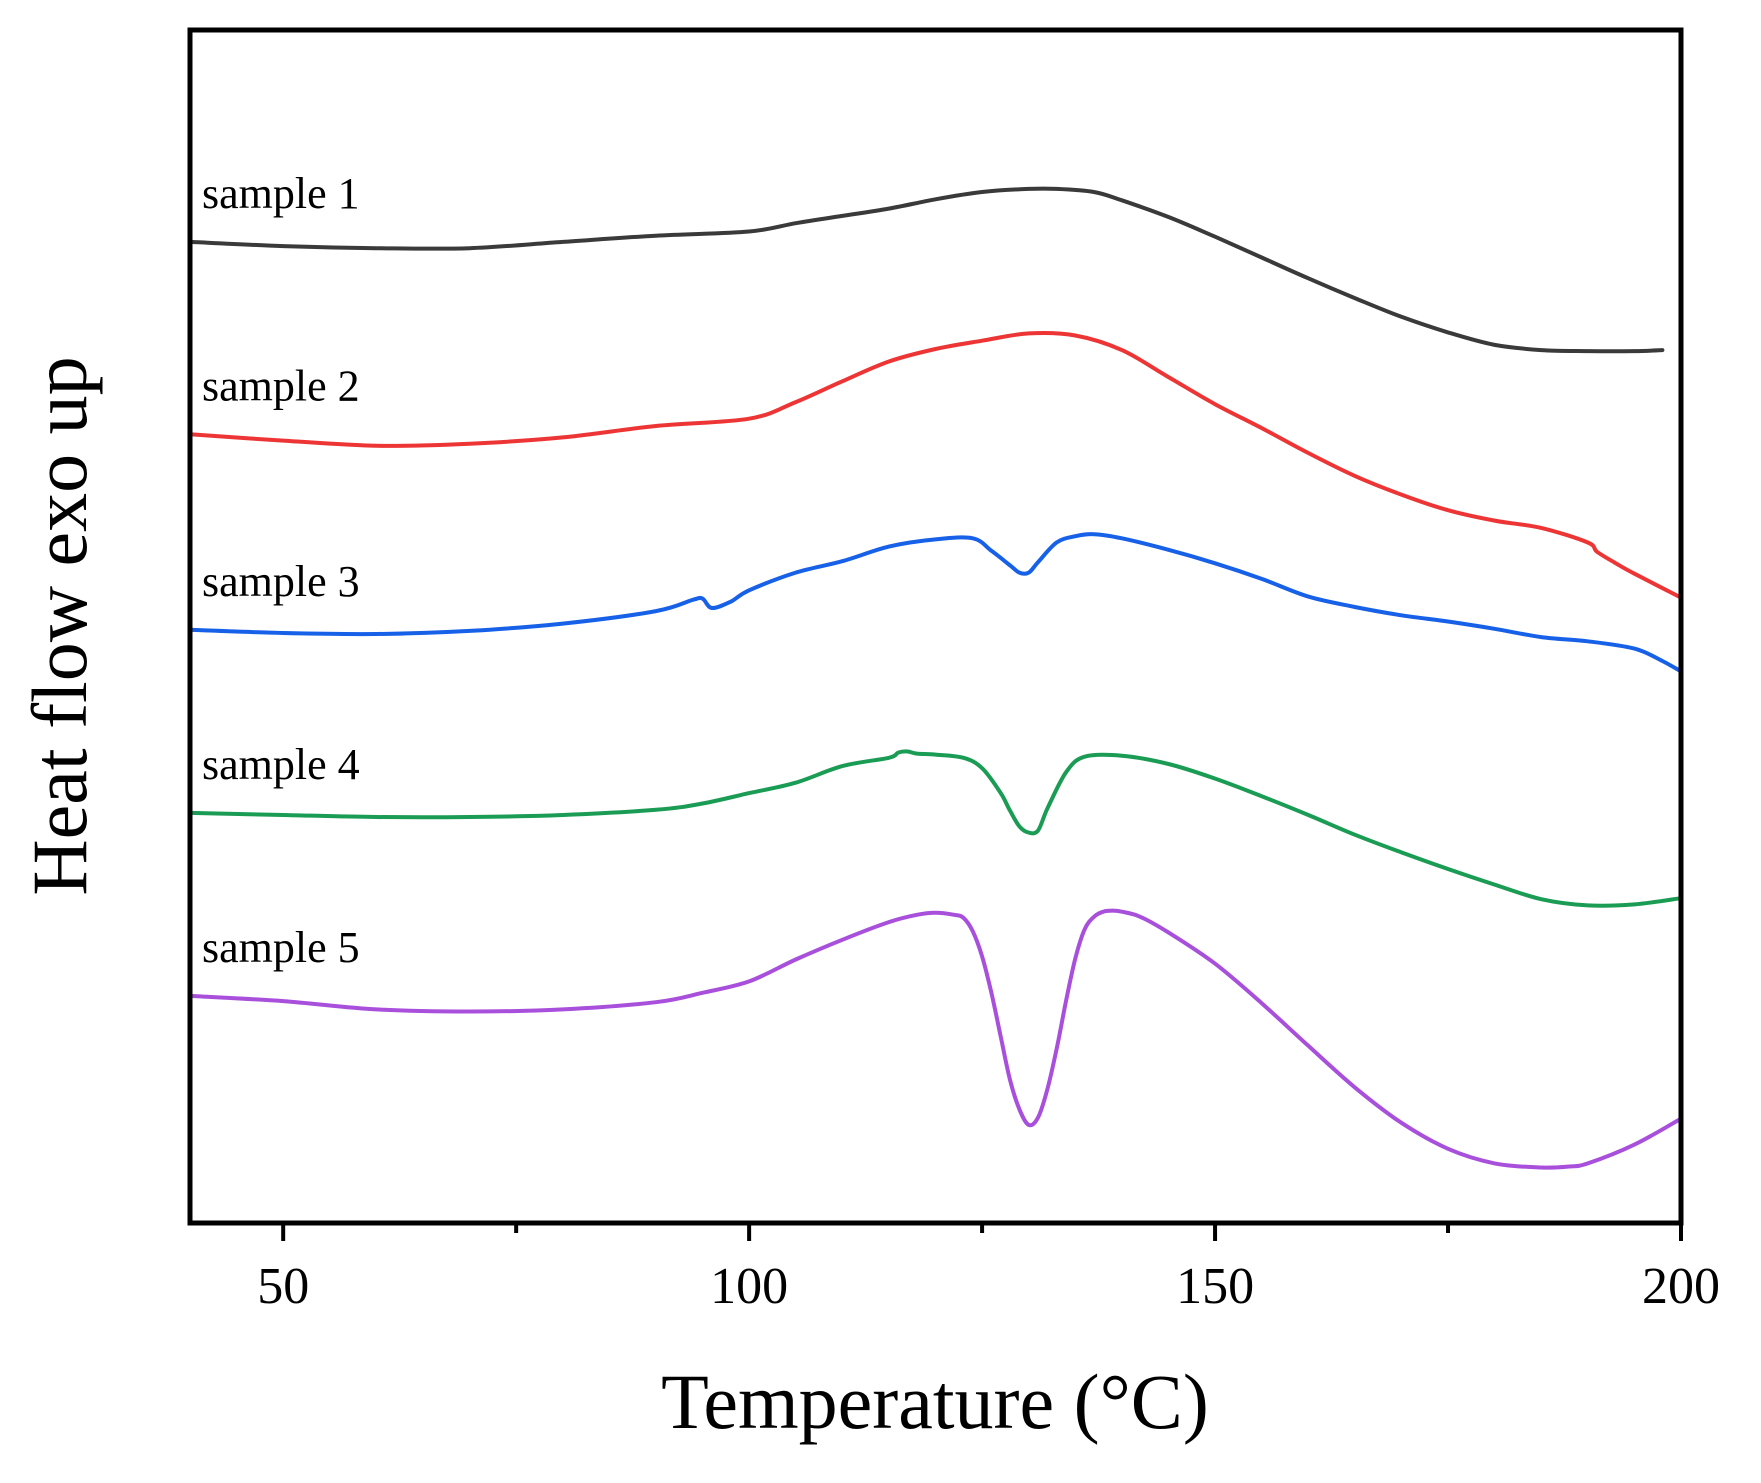 The width and height of the screenshot is (1761, 1483). What do you see at coordinates (1215, 1286) in the screenshot?
I see `x-tick-label: 150` at bounding box center [1215, 1286].